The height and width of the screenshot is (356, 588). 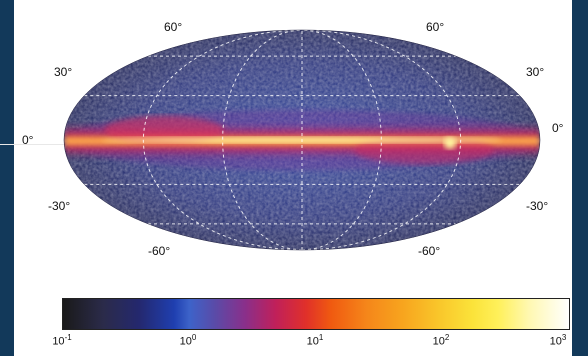 I want to click on lat-label-m60-left: -60°, so click(x=159, y=251).